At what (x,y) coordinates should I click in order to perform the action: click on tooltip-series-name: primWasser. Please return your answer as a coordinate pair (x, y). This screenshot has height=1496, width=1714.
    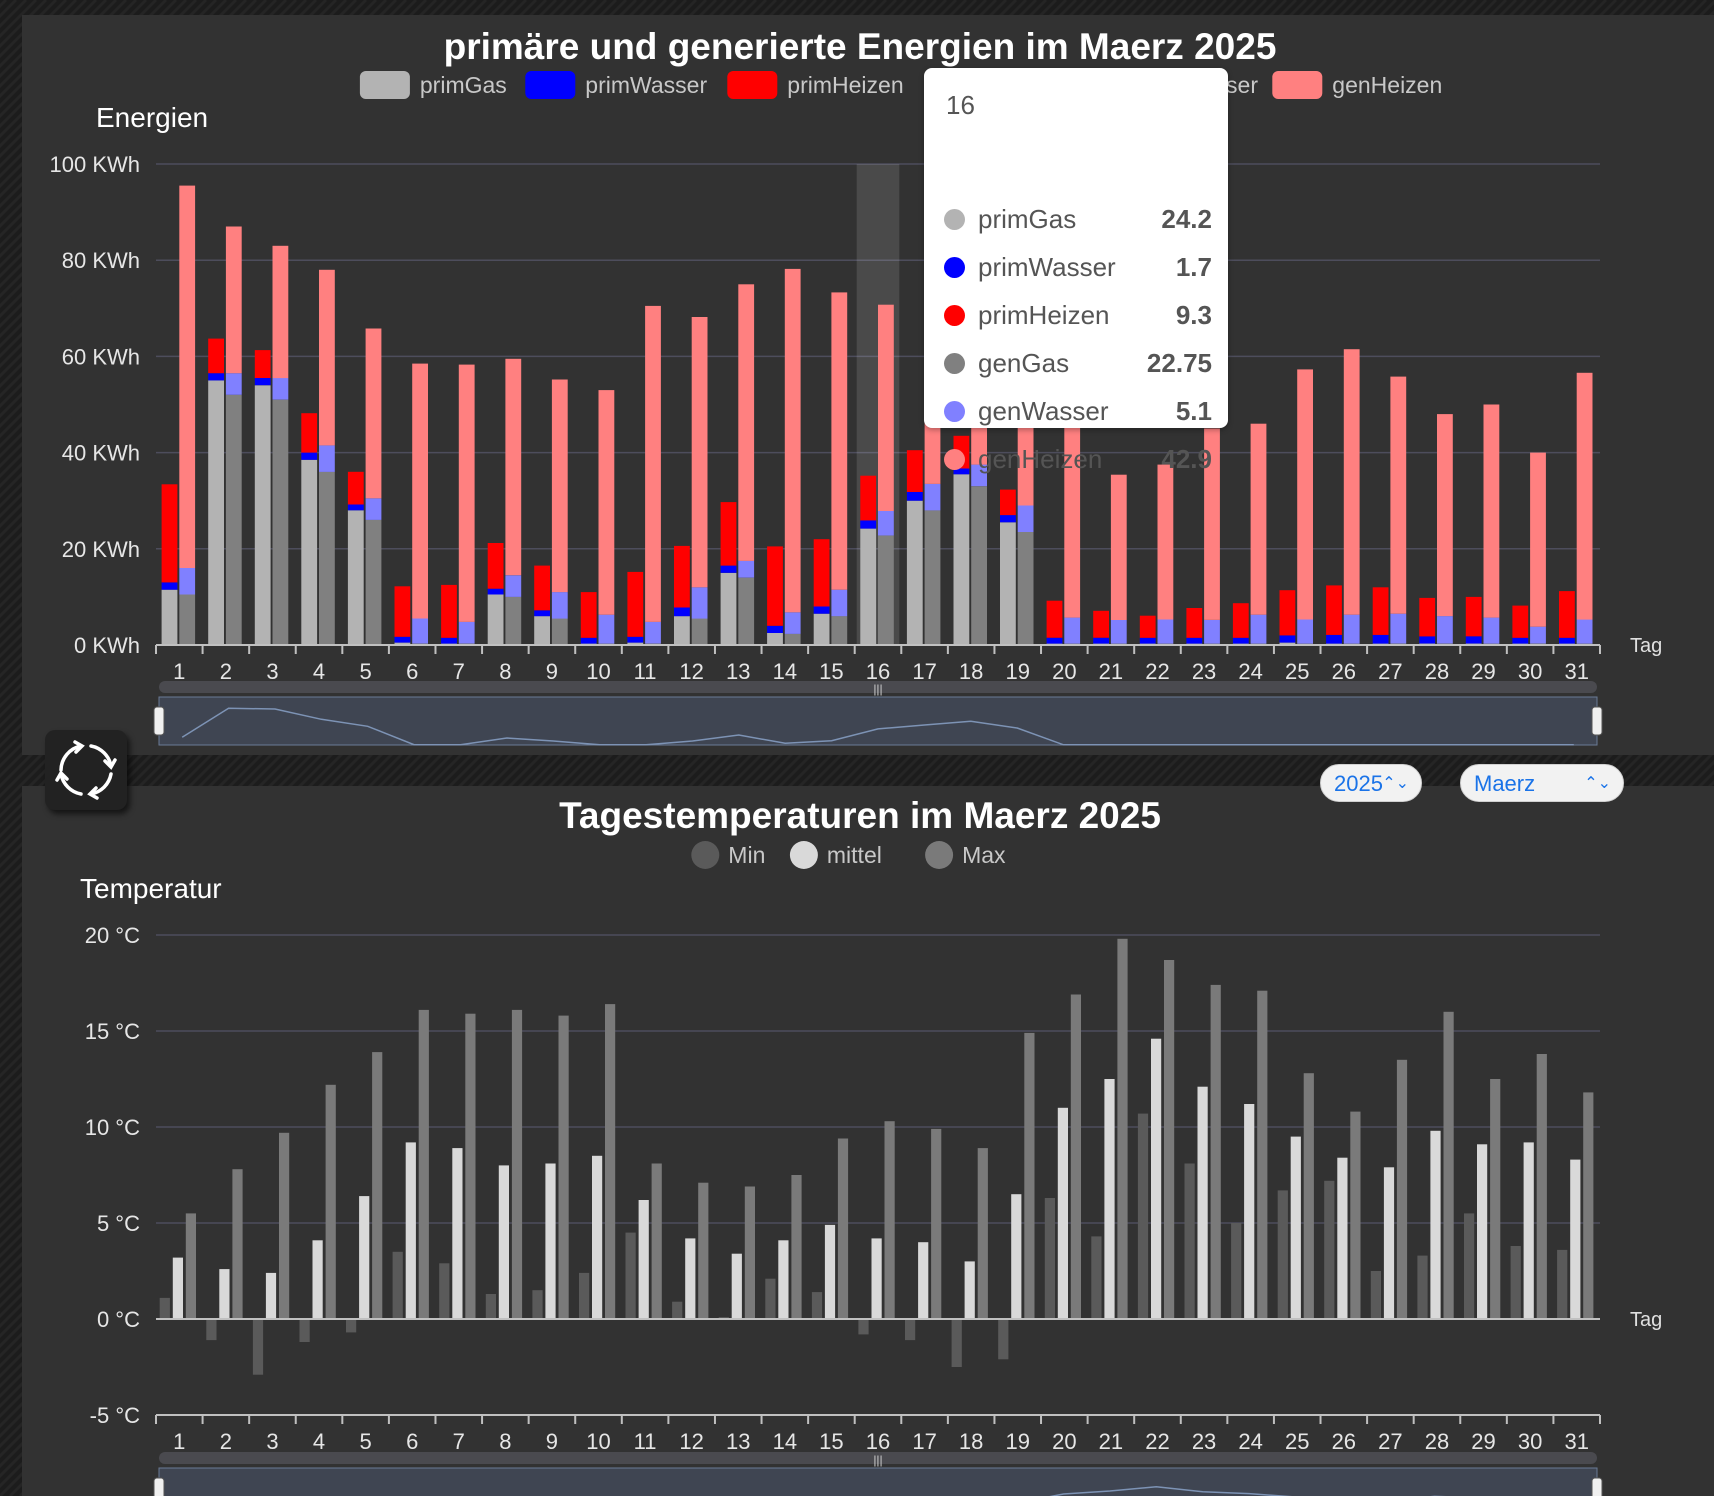
    Looking at the image, I should click on (1047, 267).